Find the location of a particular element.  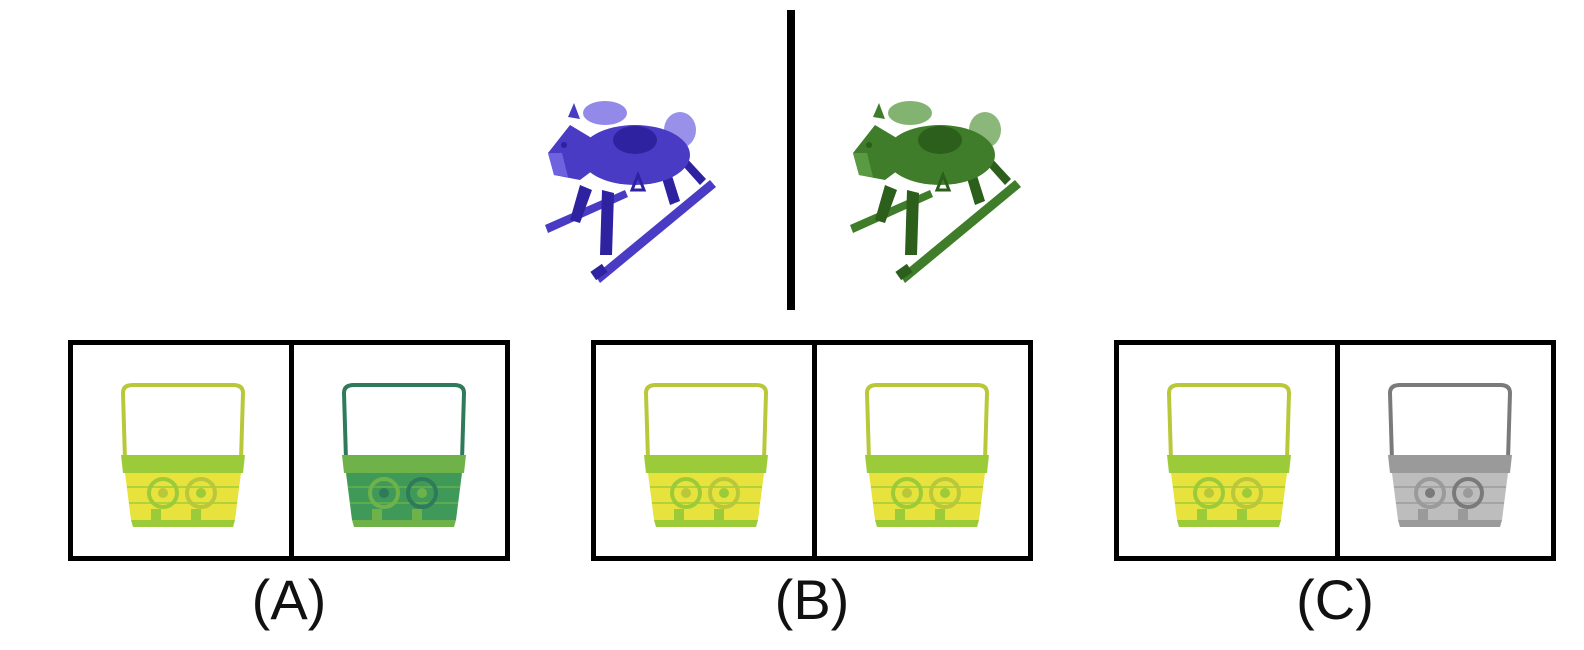

option-panel-a is located at coordinates (289, 450).